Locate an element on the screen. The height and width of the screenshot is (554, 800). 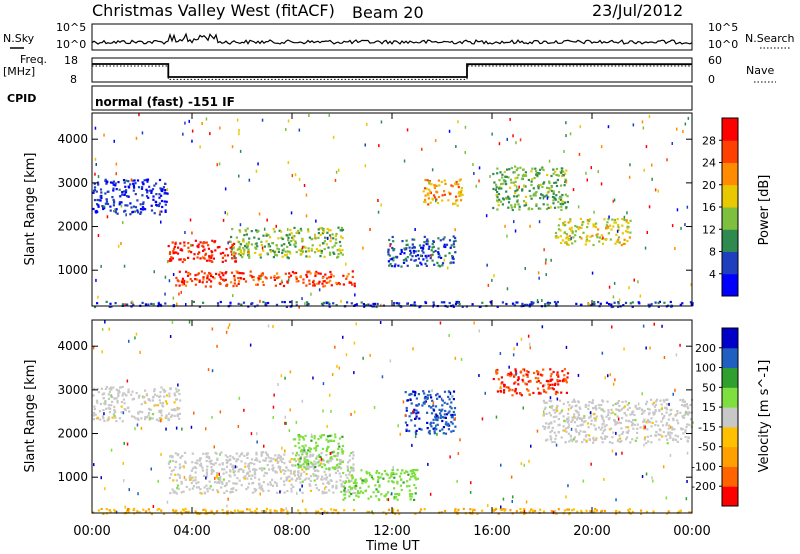
colorbar-segment is located at coordinates (730, 417).